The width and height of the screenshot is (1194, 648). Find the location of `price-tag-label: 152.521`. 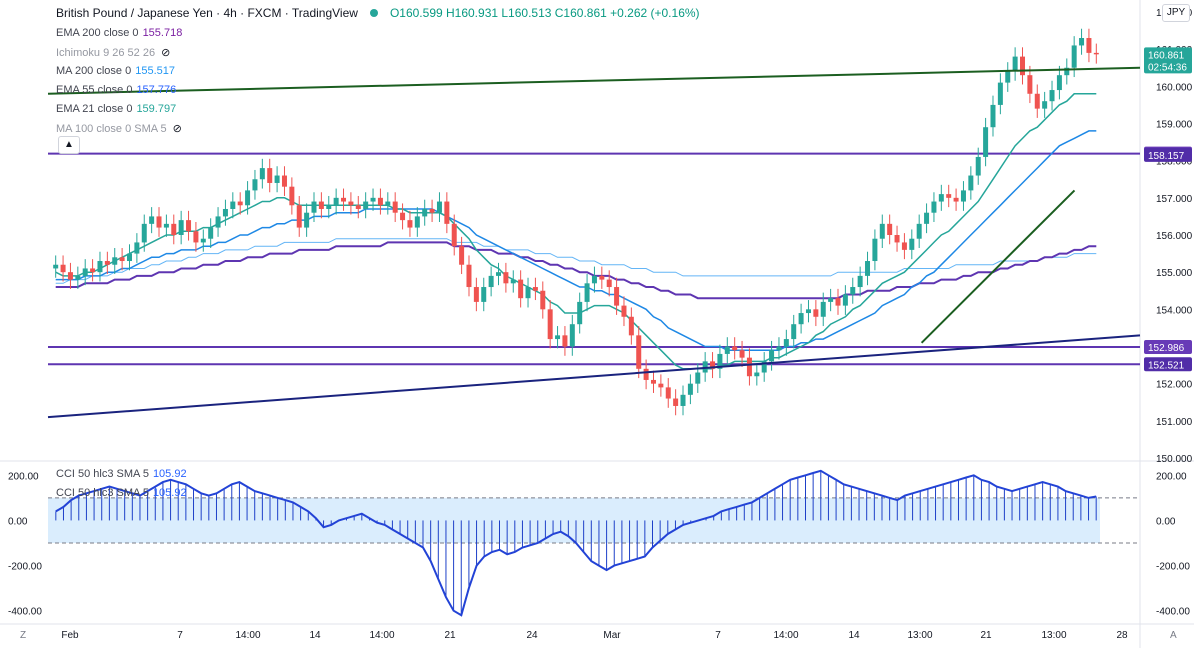

price-tag-label: 152.521 is located at coordinates (1166, 365).